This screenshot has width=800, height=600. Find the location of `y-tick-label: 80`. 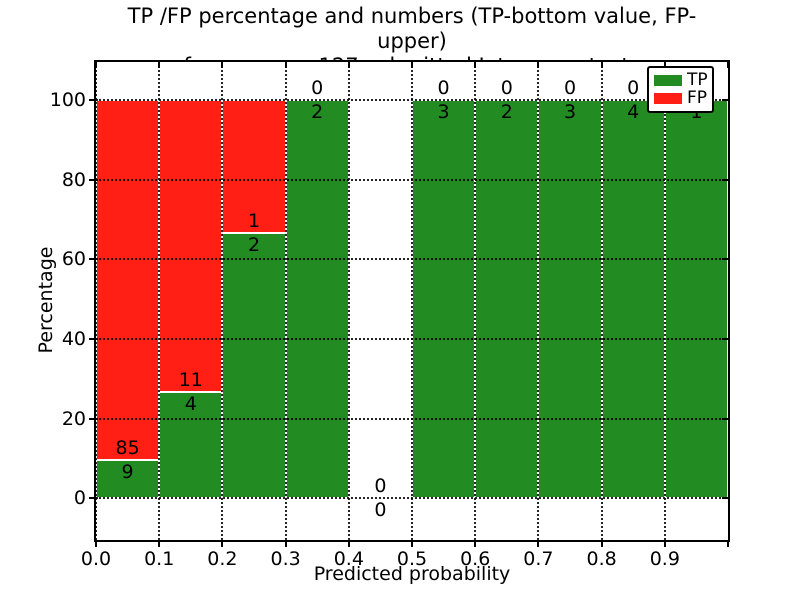

y-tick-label: 80 is located at coordinates (73, 179).